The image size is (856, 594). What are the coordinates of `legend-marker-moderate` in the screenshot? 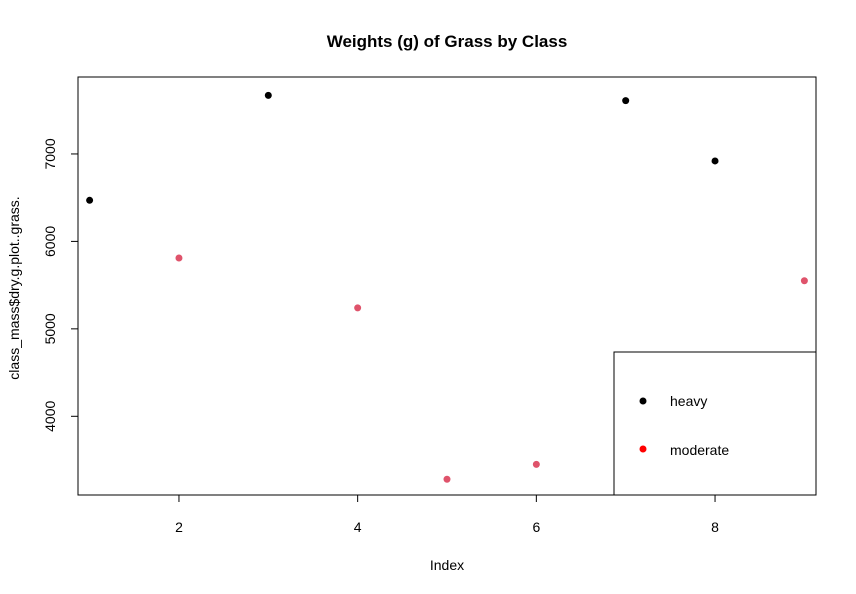 It's located at (643, 449).